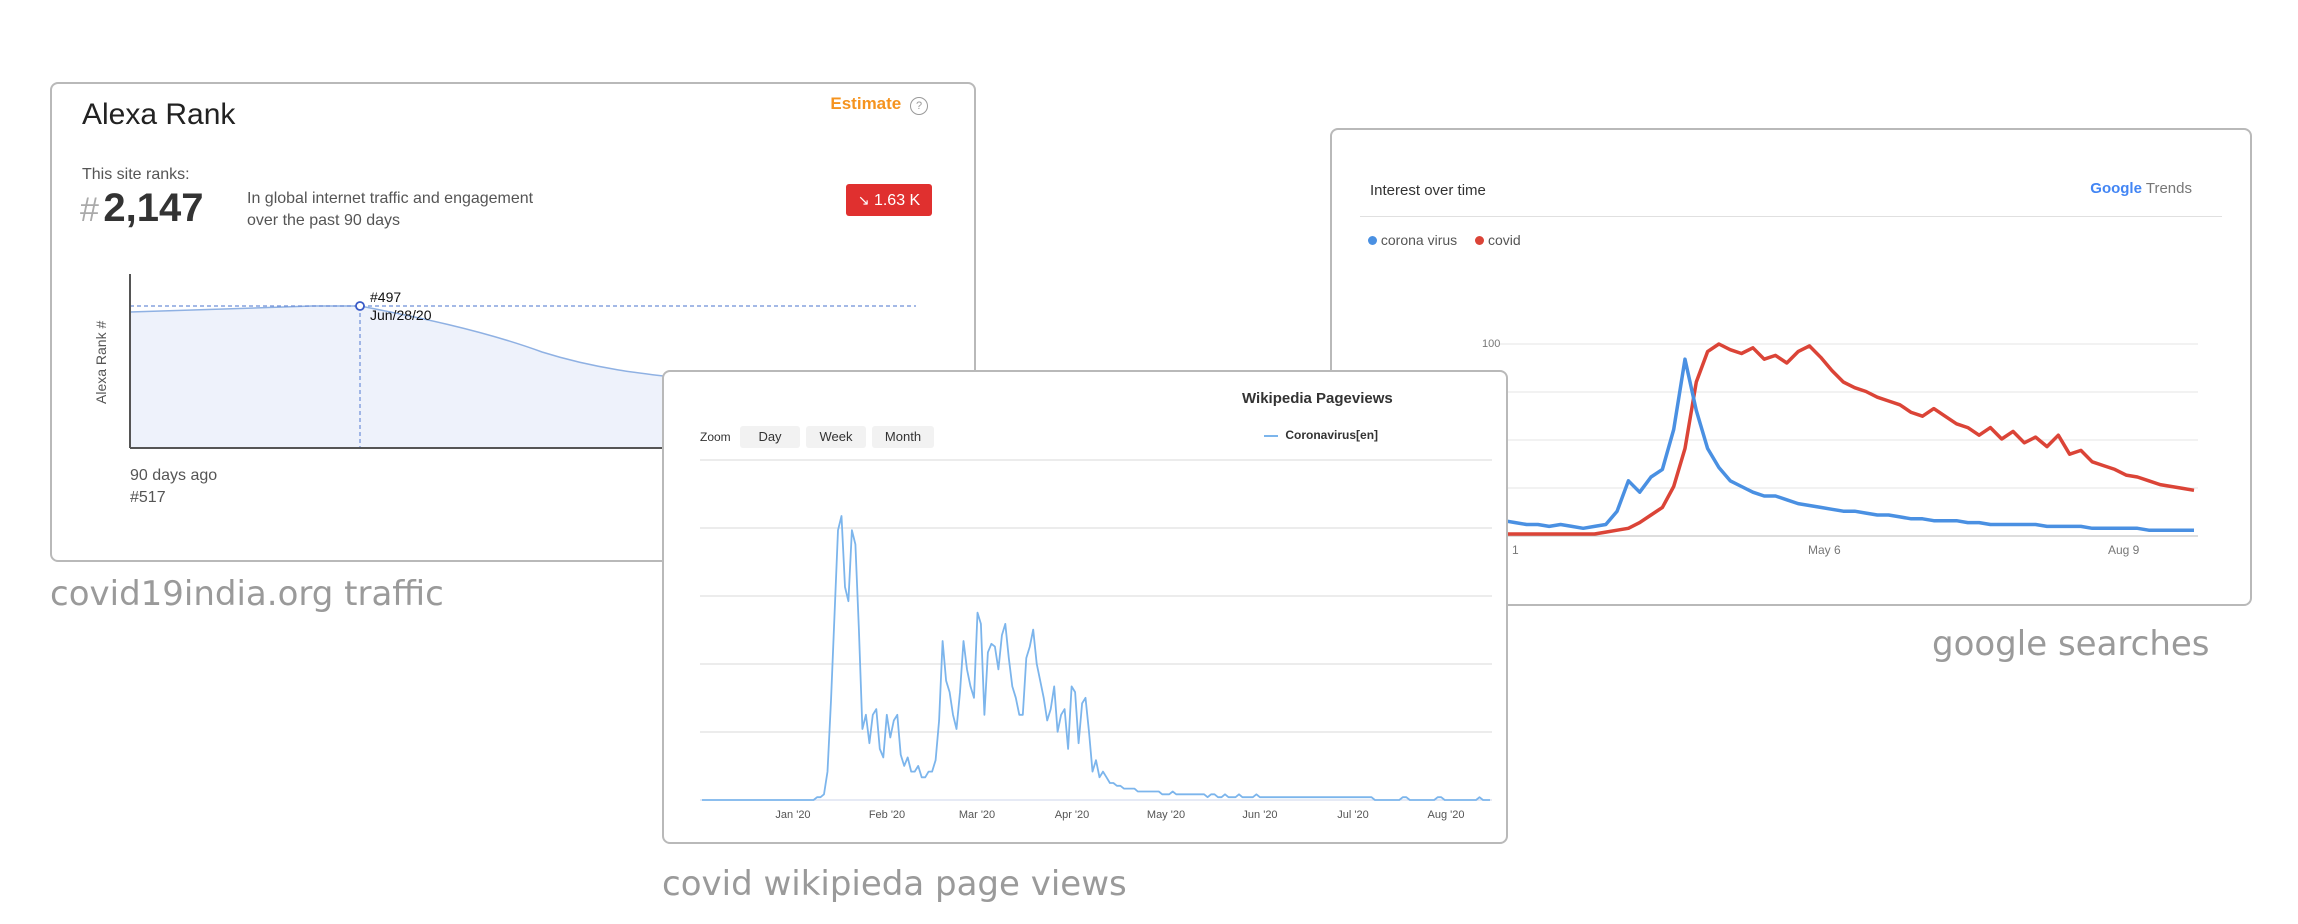 This screenshot has height=924, width=2298. I want to click on coronavirus-en-series-line, so click(1096, 658).